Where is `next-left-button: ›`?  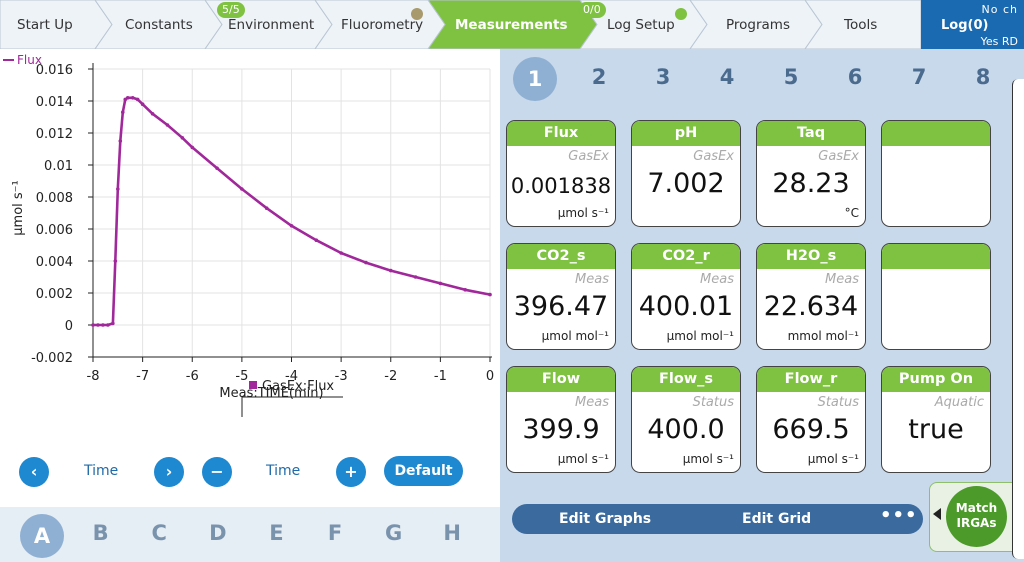 next-left-button: › is located at coordinates (169, 472).